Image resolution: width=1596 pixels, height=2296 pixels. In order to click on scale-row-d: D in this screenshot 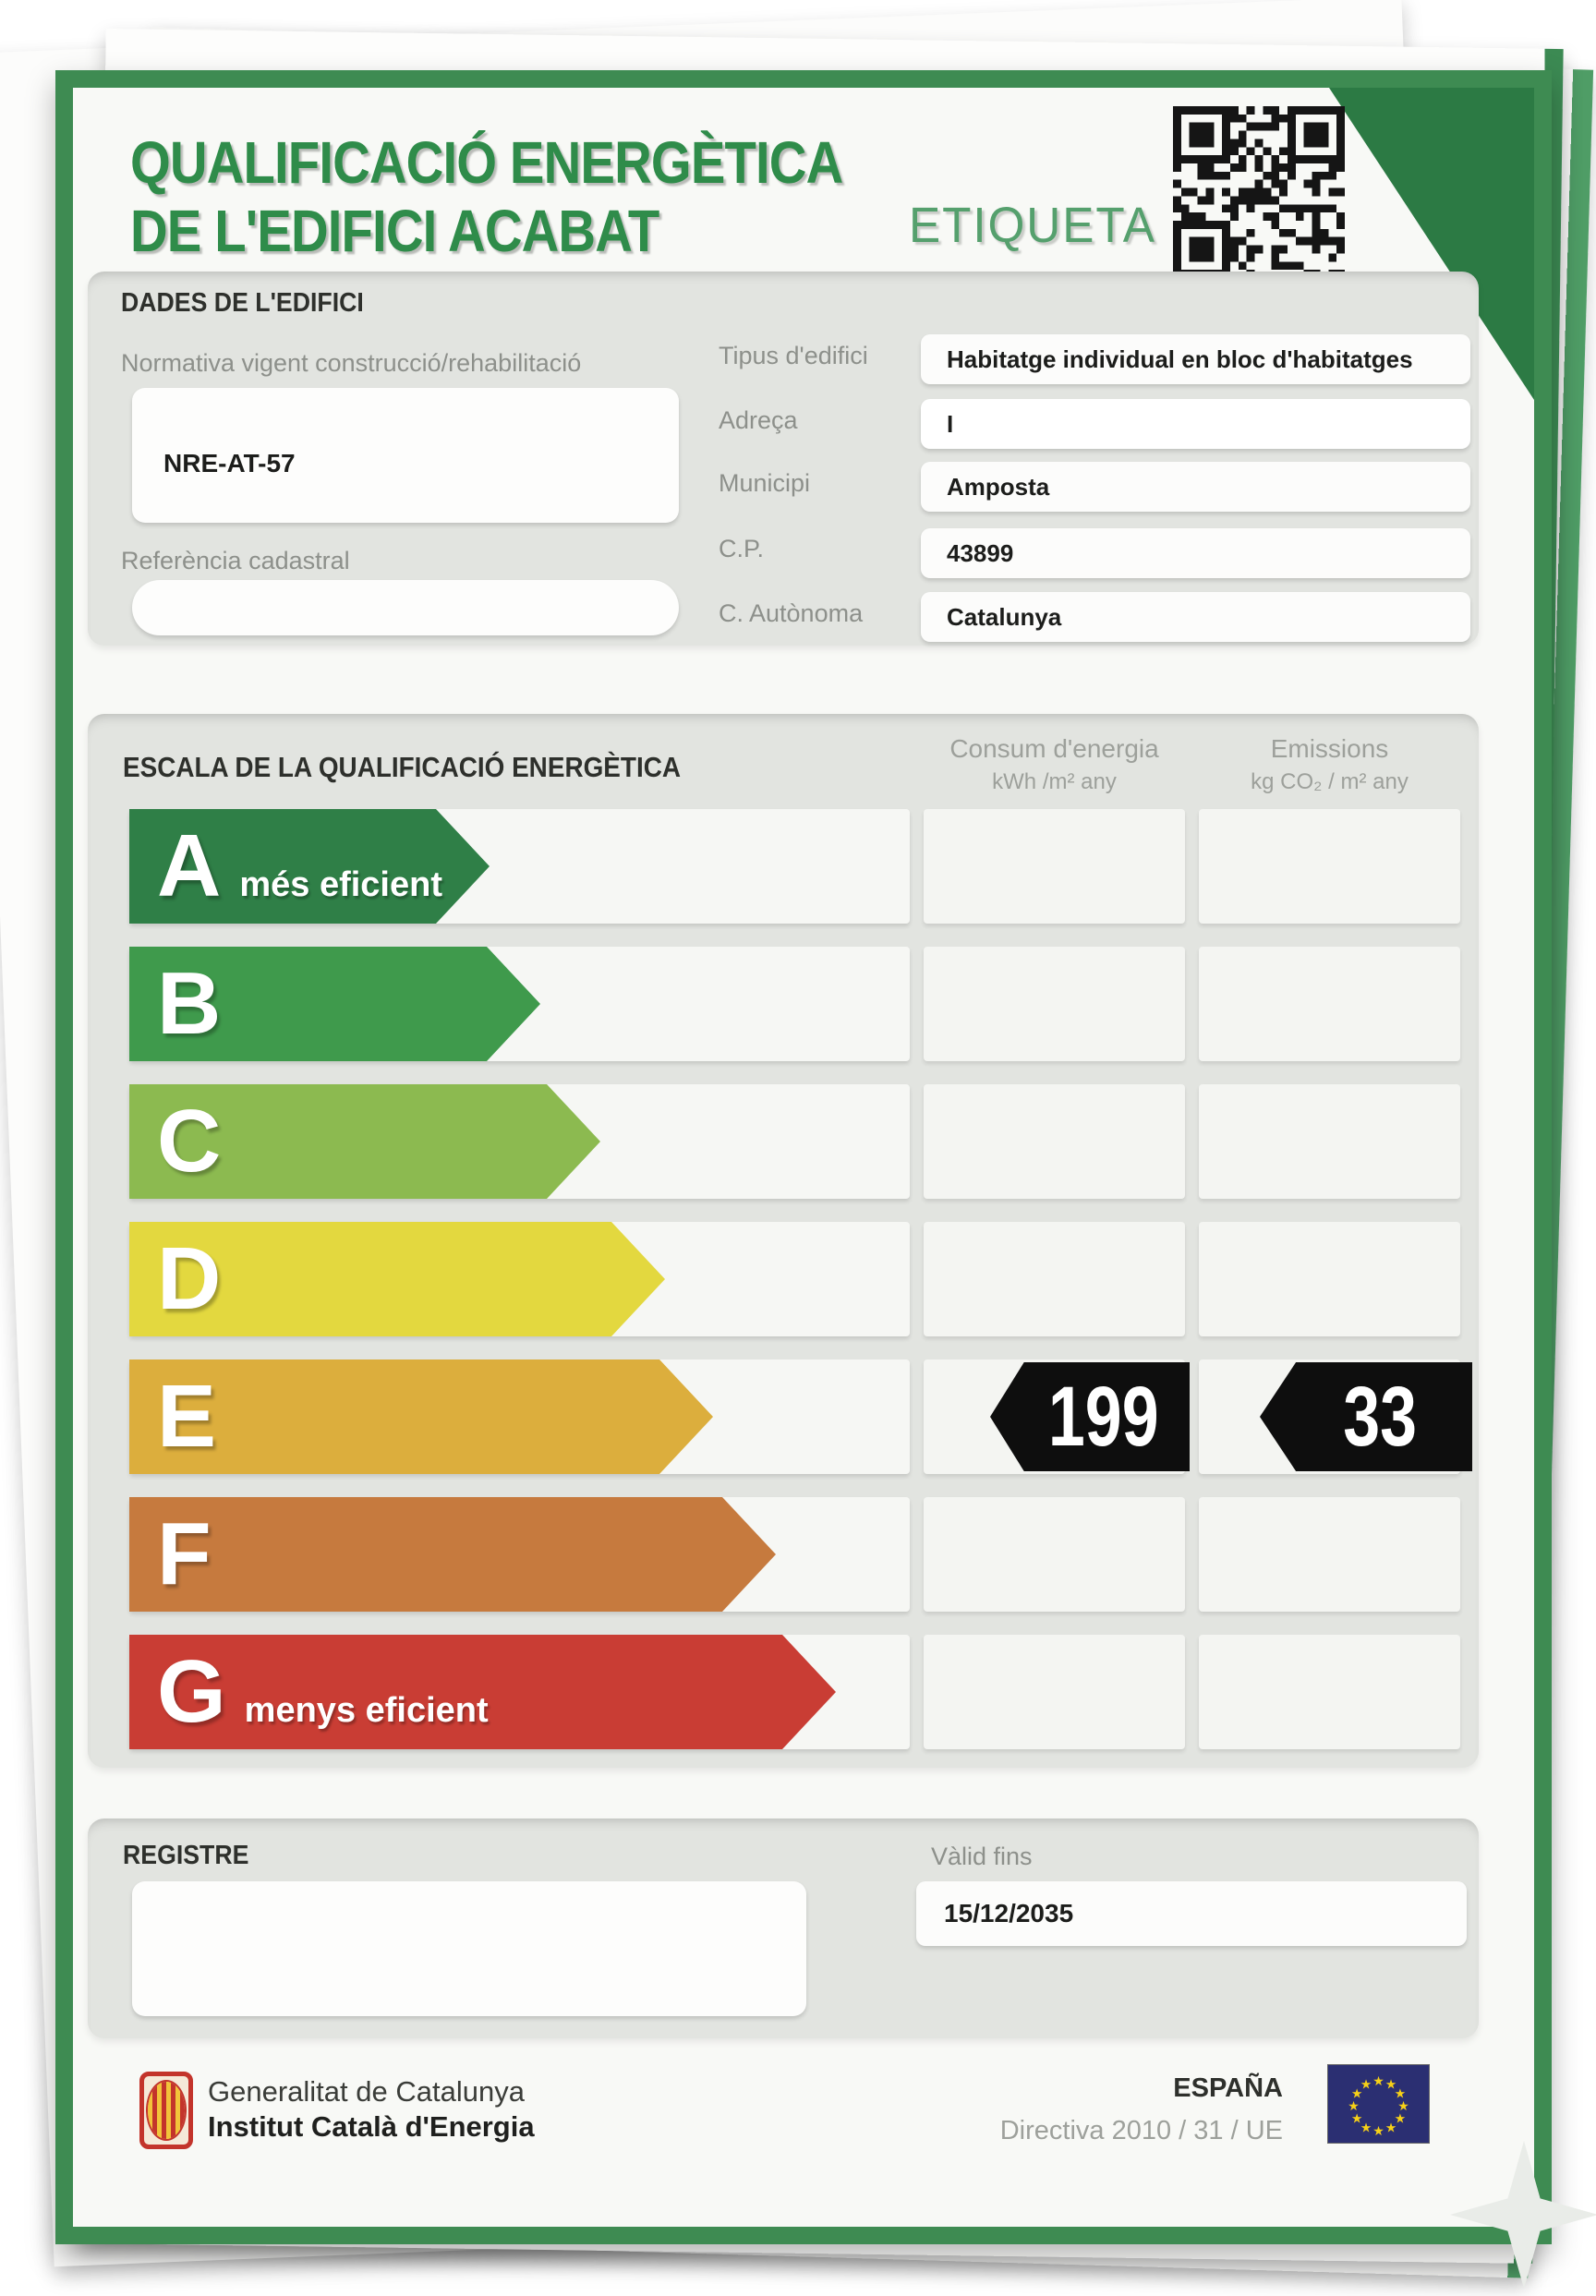, I will do `click(783, 1279)`.